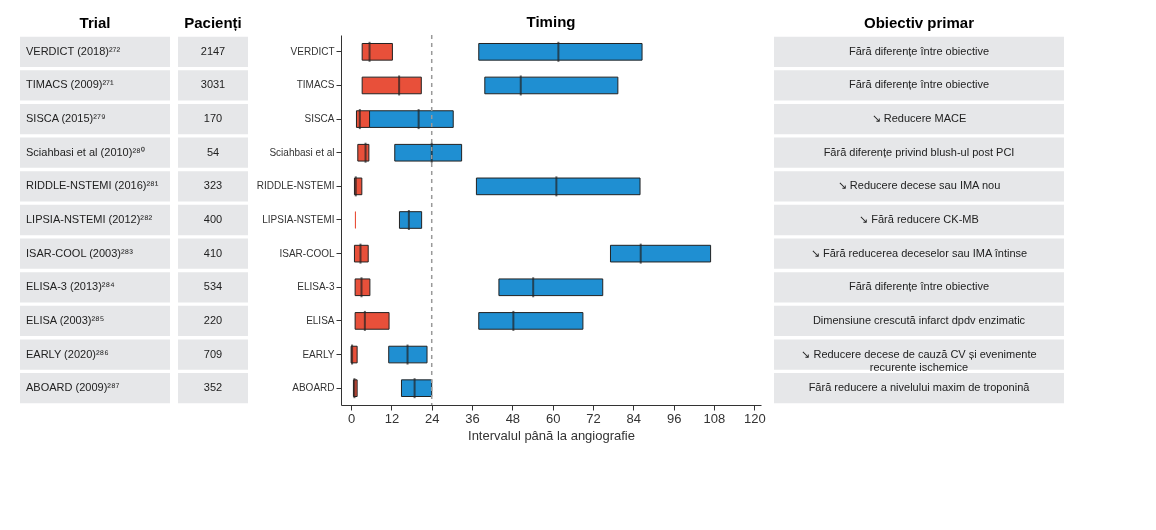 This screenshot has width=1156, height=530. What do you see at coordinates (298, 219) in the screenshot?
I see `y-tick-label: LIPSIA-NSTEMI` at bounding box center [298, 219].